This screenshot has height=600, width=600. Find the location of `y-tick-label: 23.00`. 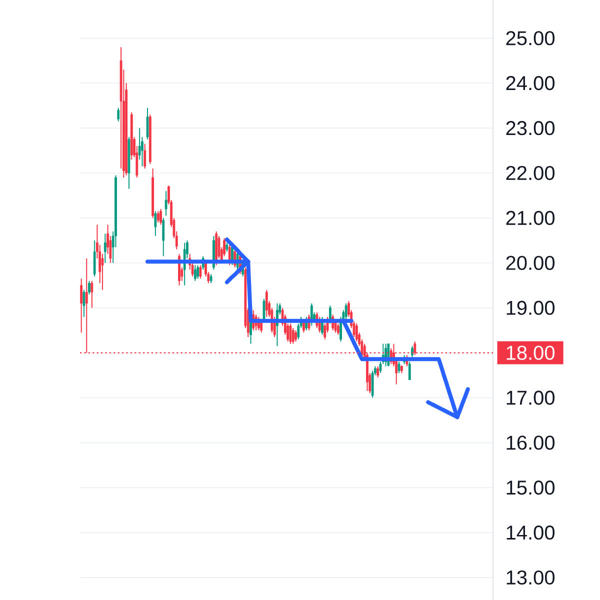

y-tick-label: 23.00 is located at coordinates (530, 128).